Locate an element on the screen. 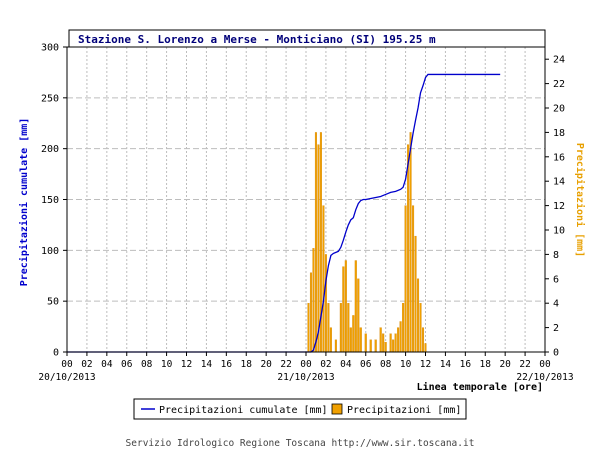 Image resolution: width=600 pixels, height=455 pixels. y-right-tick-label: 18 is located at coordinates (559, 133).